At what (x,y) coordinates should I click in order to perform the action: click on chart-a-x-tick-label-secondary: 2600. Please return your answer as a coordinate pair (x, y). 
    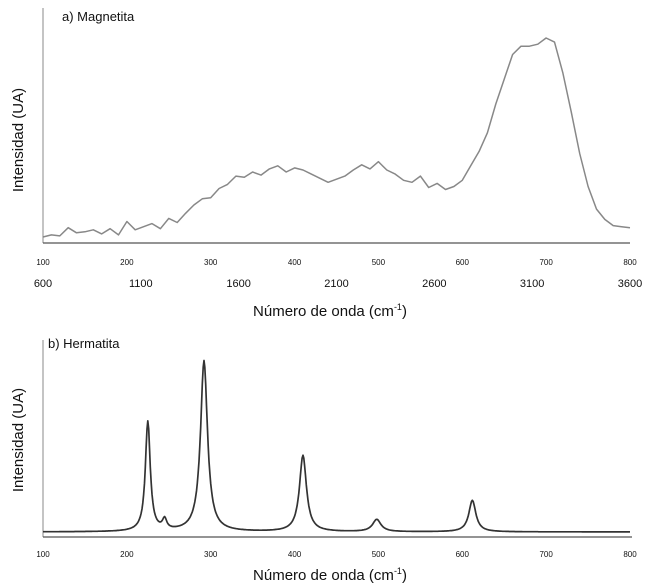
    Looking at the image, I should click on (434, 284).